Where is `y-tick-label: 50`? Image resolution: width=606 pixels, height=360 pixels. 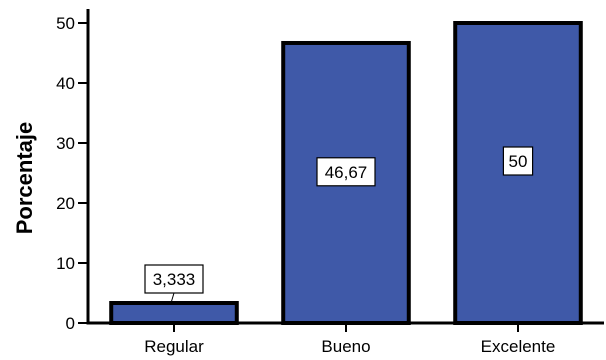 y-tick-label: 50 is located at coordinates (65, 23).